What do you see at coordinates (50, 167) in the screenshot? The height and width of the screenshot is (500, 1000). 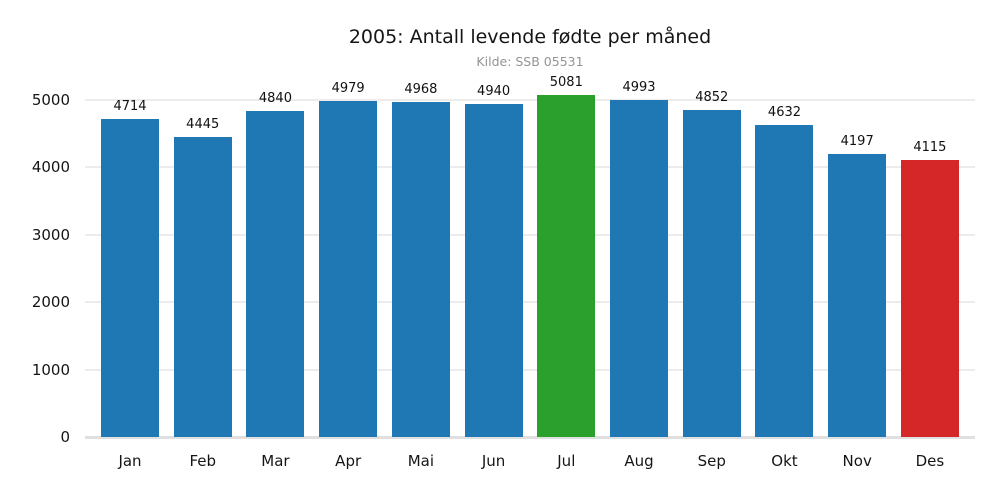 I see `y-axis-tick-label: 4000` at bounding box center [50, 167].